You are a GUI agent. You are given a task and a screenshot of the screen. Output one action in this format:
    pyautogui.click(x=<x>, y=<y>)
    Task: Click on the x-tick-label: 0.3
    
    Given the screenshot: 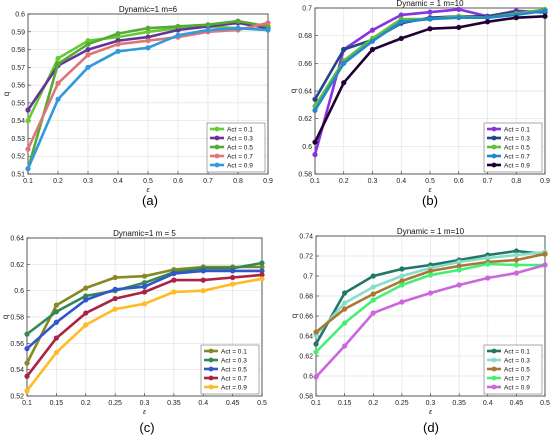 What is the action you would take?
    pyautogui.click(x=373, y=181)
    